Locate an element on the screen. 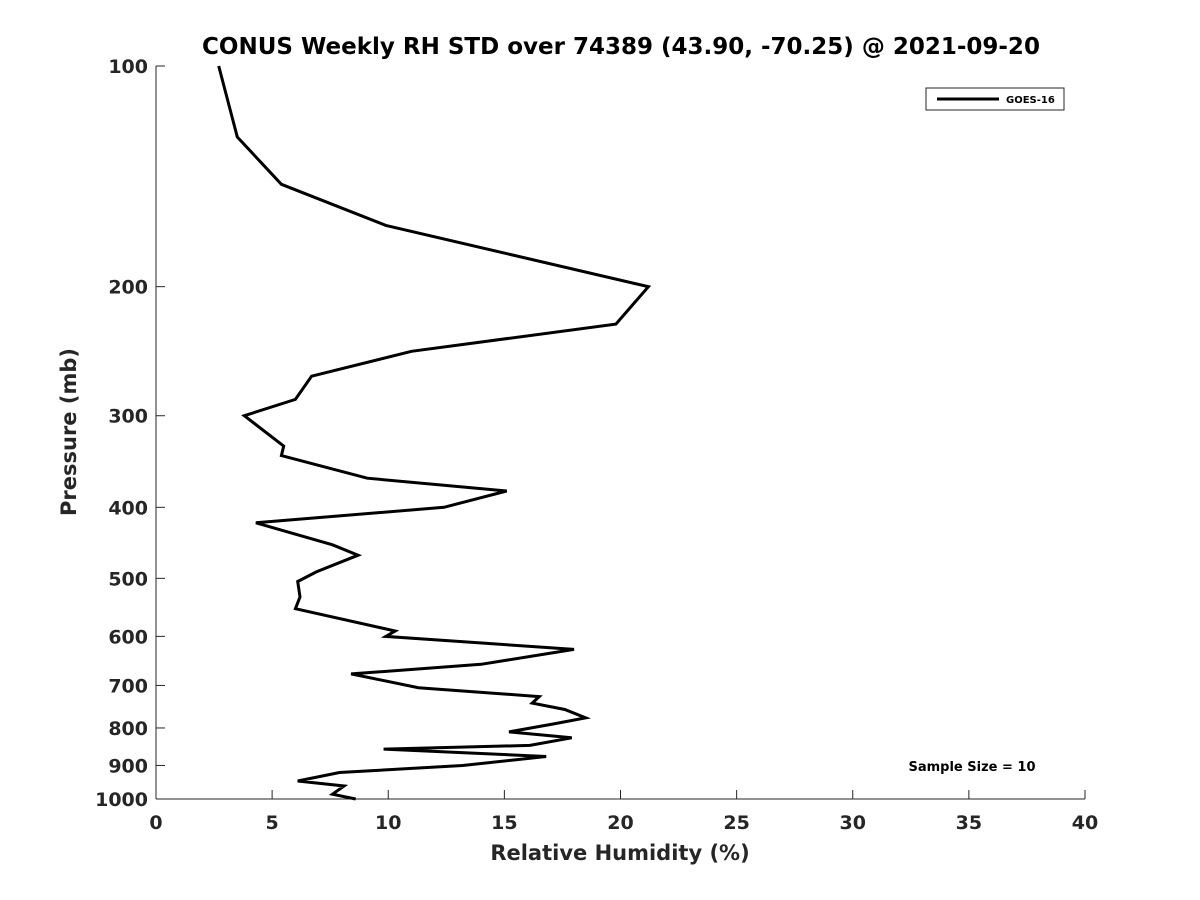 This screenshot has height=900, width=1200. x-tick-label: 35 is located at coordinates (969, 823).